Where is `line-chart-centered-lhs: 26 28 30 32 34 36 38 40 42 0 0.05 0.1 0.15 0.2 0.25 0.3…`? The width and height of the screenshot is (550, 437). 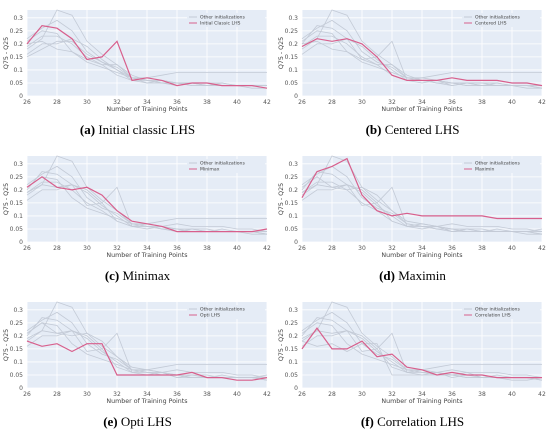 line-chart-centered-lhs: 26 28 30 32 34 36 38 40 42 0 0.05 0.1 0.15 0.2 0.25 0.3… is located at coordinates (412, 61).